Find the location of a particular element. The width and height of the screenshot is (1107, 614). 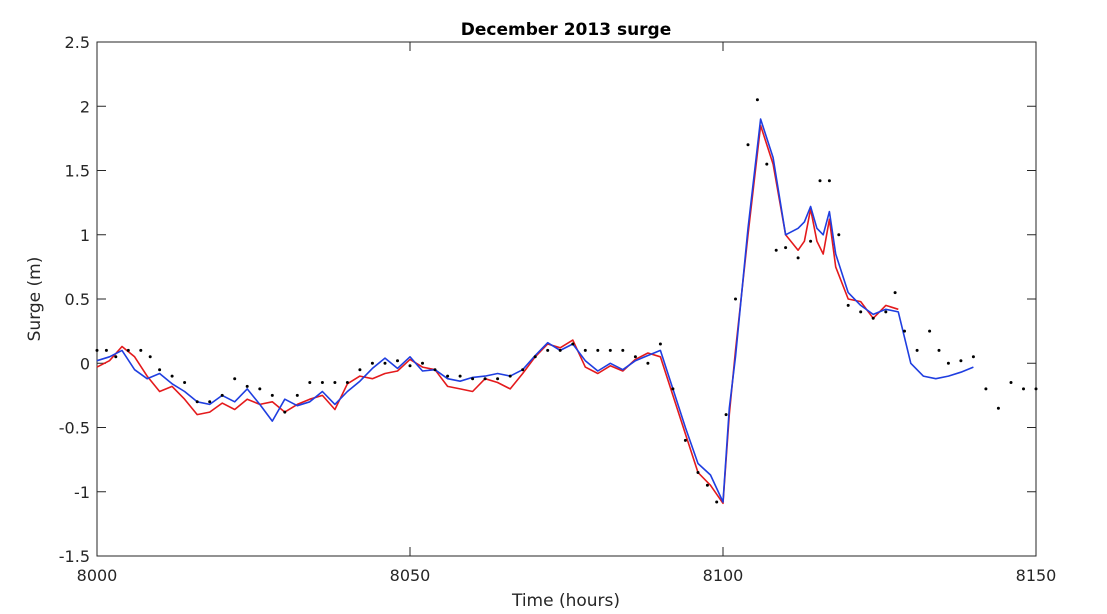

y-tick-label: 0.5 is located at coordinates (77, 299).